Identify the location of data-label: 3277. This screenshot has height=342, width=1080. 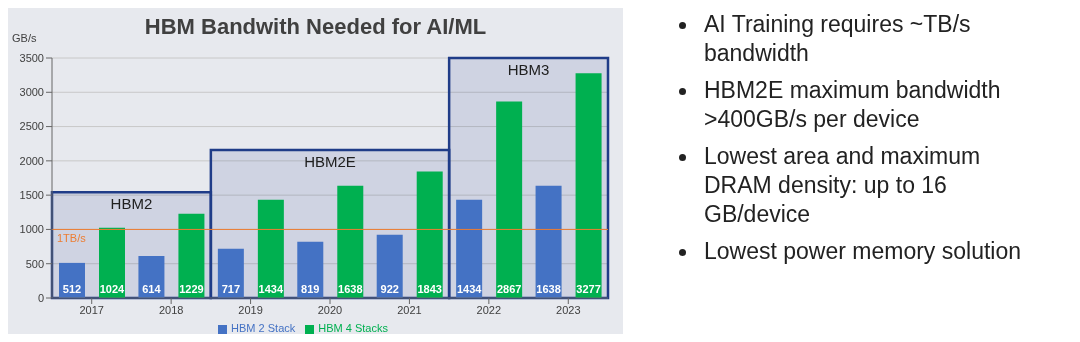
(588, 289).